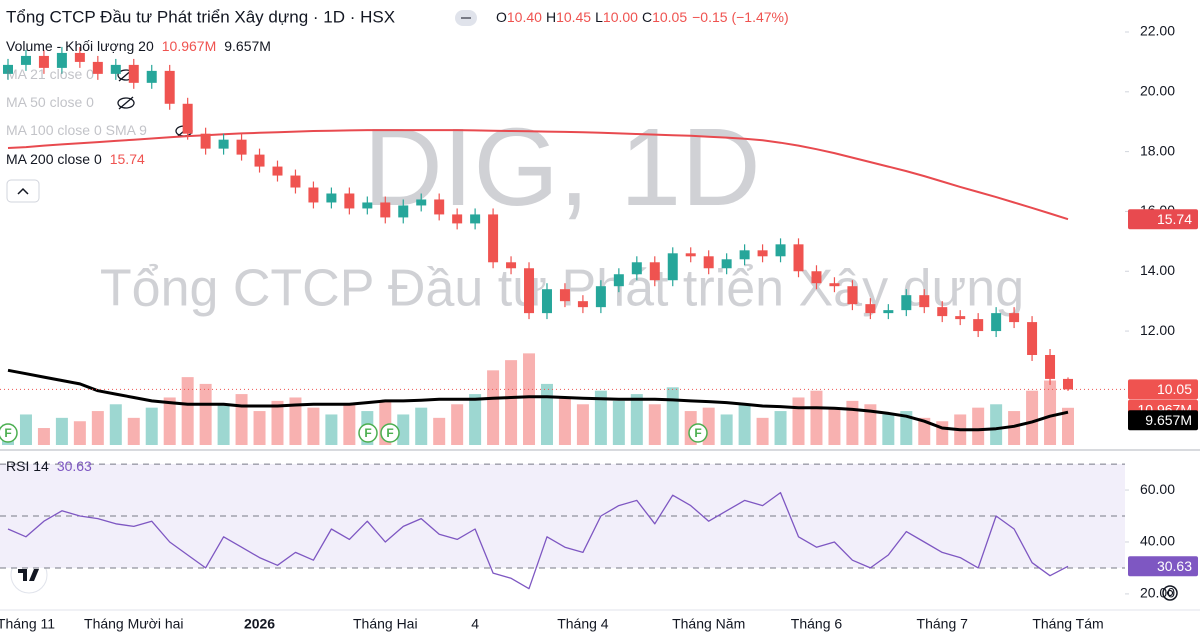 Image resolution: width=1200 pixels, height=633 pixels. Describe the element at coordinates (1163, 389) in the screenshot. I see `price-tag` at that location.